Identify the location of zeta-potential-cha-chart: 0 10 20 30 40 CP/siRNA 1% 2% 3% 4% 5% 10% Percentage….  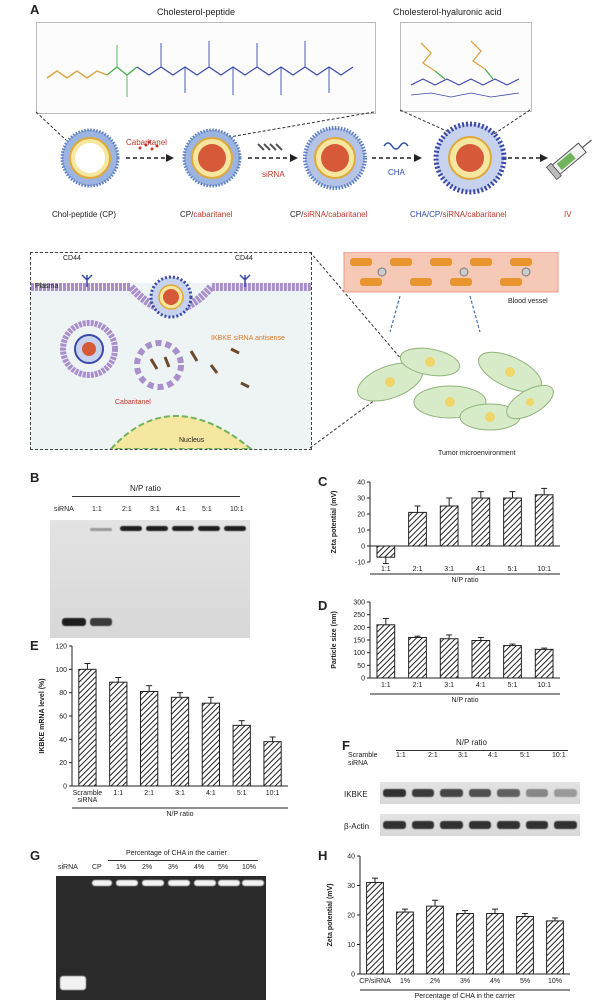
(448, 927).